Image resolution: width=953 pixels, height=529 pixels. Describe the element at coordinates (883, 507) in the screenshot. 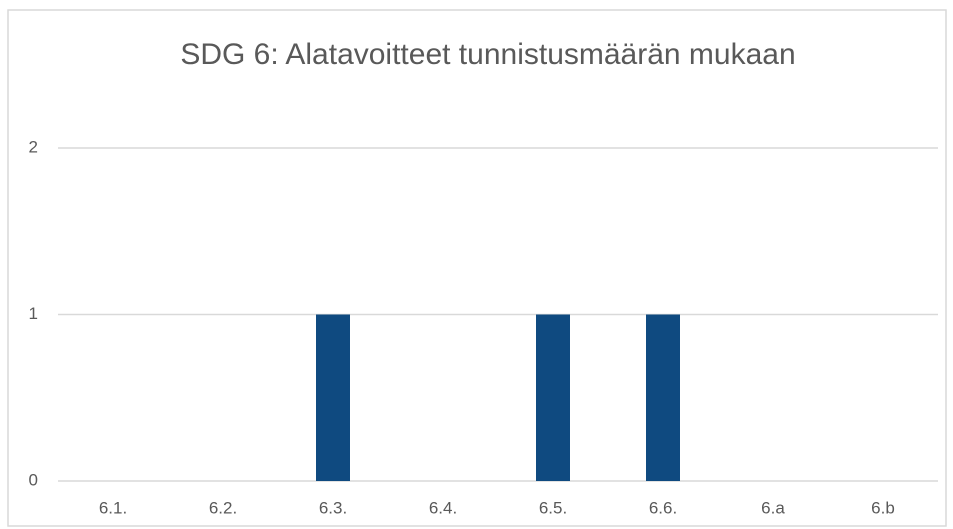

I see `x-tick-label: 6.b` at that location.